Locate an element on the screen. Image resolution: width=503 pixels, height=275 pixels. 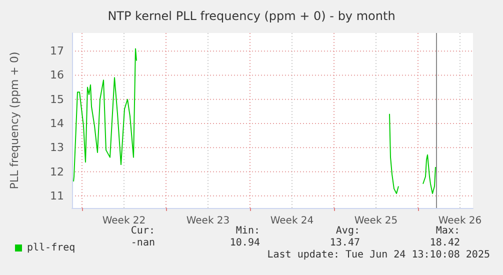
text: 18.42 is located at coordinates (445, 243).